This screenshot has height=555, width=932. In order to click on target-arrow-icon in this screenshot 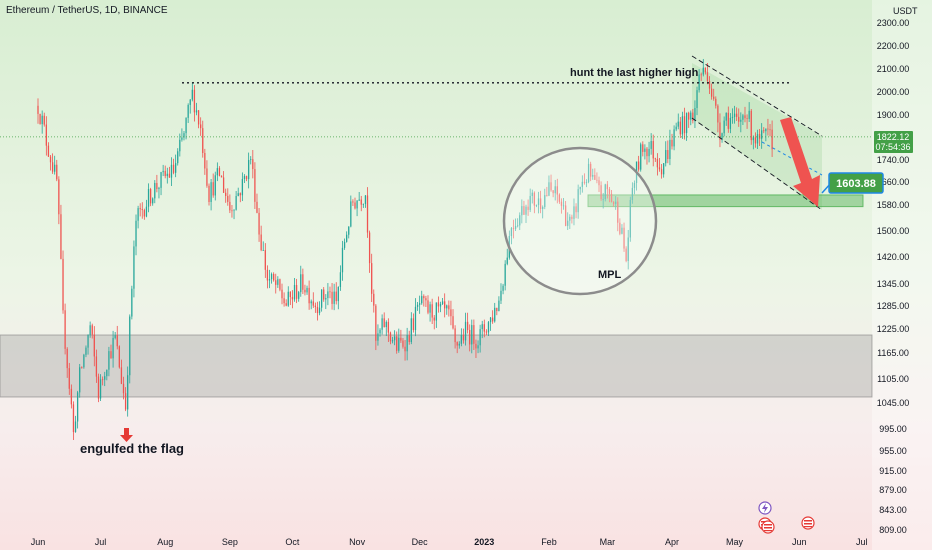, I will do `click(800, 162)`.